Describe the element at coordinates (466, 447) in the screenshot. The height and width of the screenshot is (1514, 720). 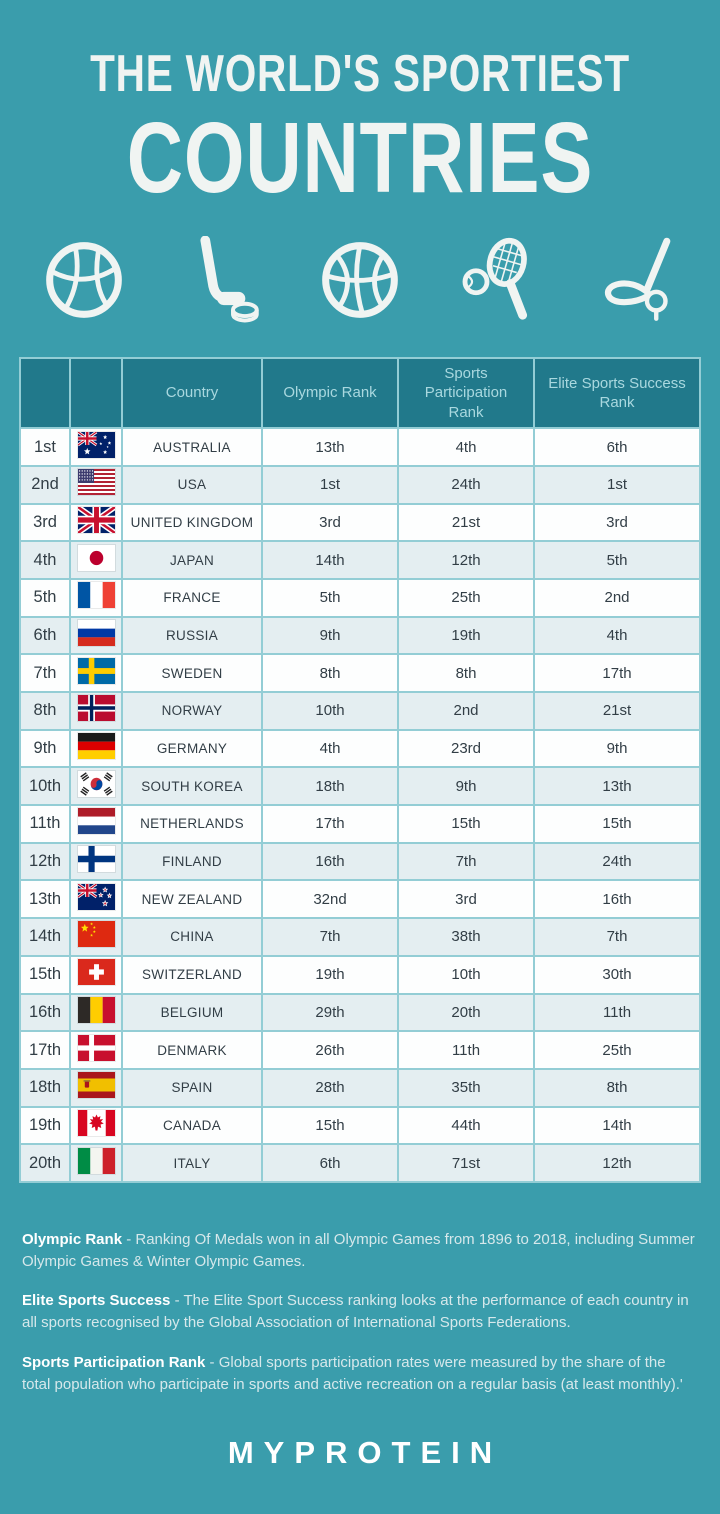
I see `participation-rank: 4th` at that location.